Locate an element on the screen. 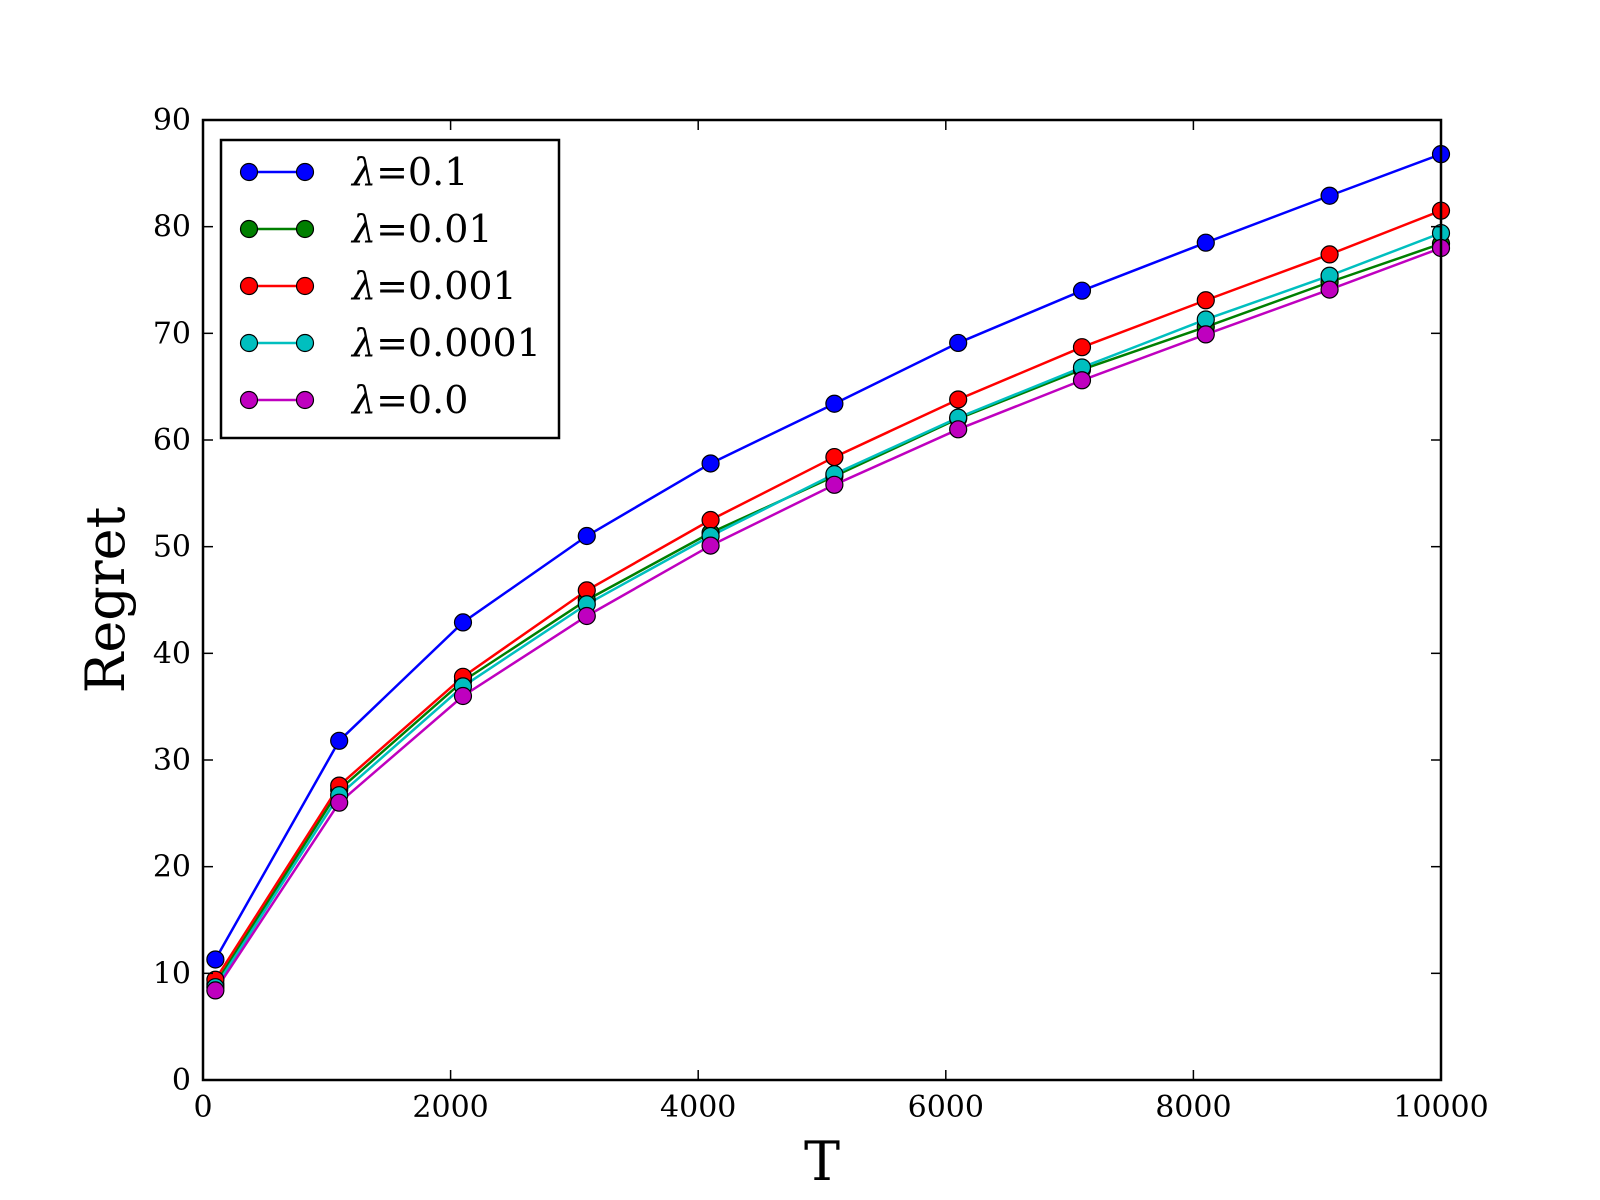 This screenshot has width=1600, height=1200. y-tick-label: 10 is located at coordinates (172, 973).